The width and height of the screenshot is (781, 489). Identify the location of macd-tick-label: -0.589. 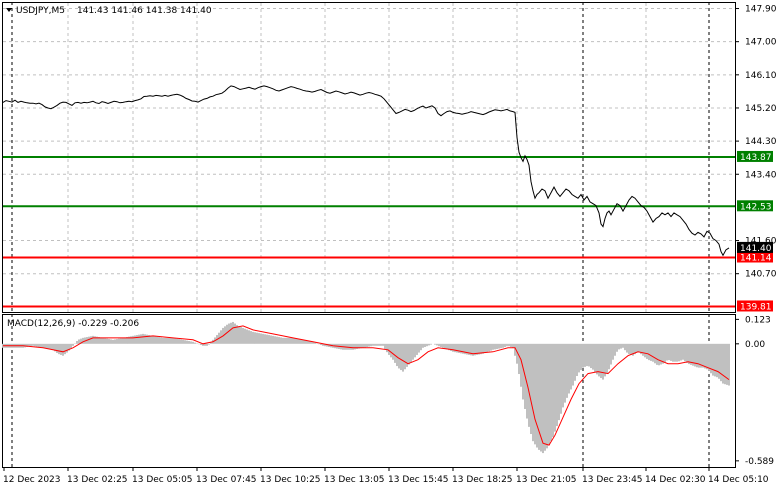
(759, 462).